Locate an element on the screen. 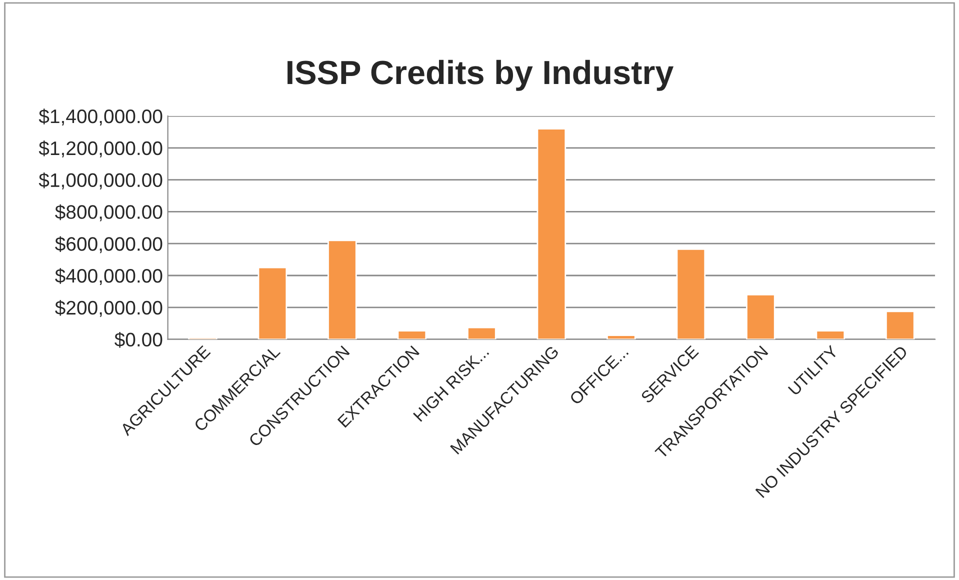  y-tick-label: $0.00 is located at coordinates (138, 340).